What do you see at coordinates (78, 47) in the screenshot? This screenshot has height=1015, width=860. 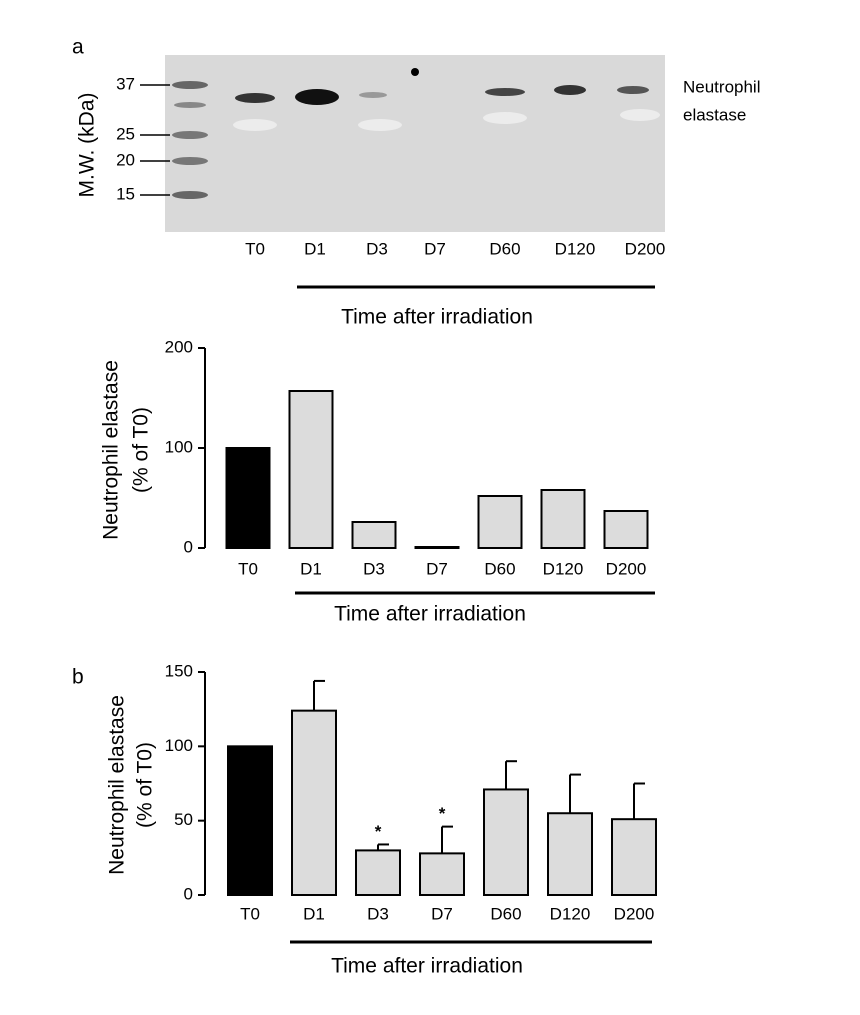 I see `panel-label: a` at bounding box center [78, 47].